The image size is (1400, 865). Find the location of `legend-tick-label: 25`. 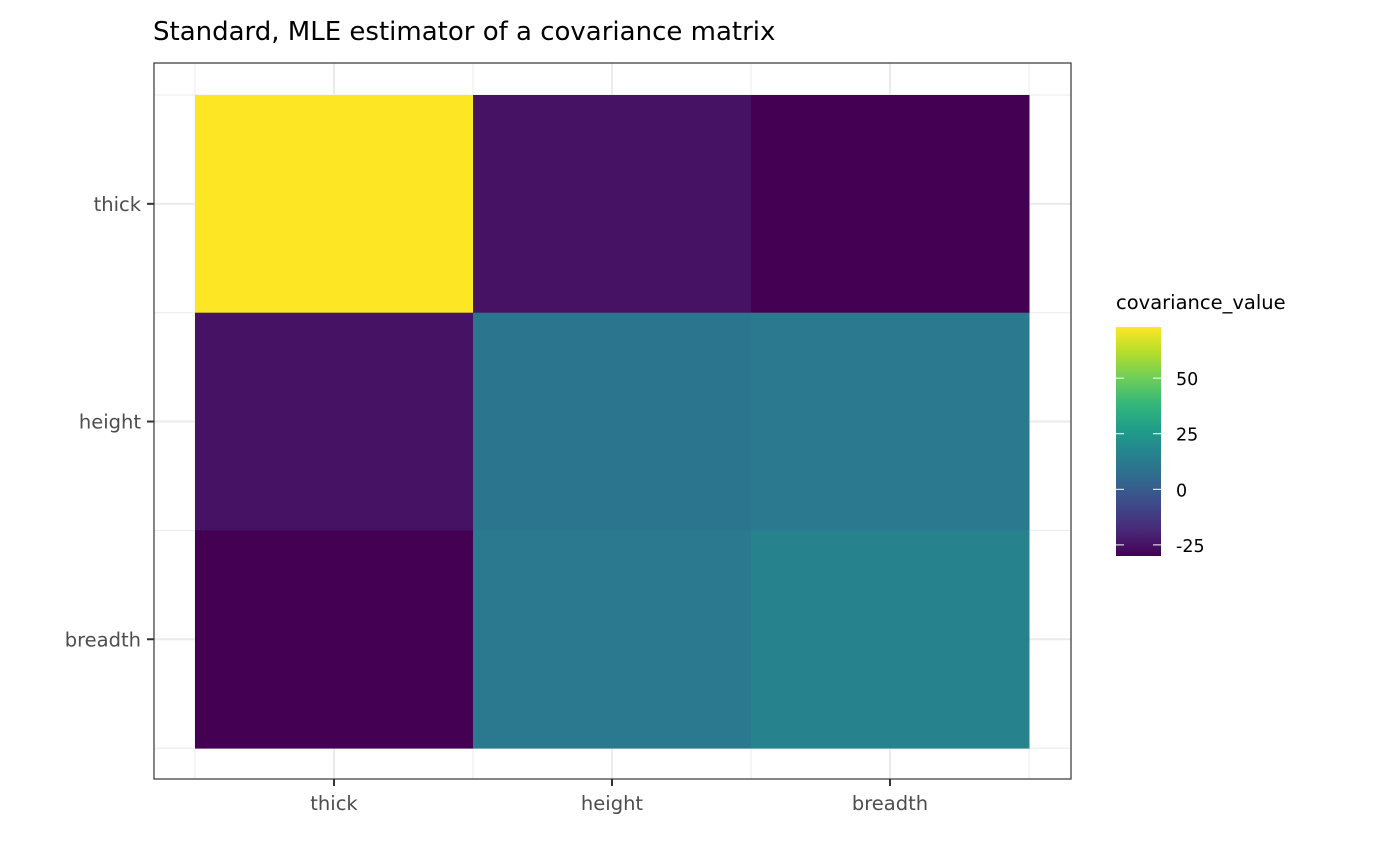

legend-tick-label: 25 is located at coordinates (1187, 436).